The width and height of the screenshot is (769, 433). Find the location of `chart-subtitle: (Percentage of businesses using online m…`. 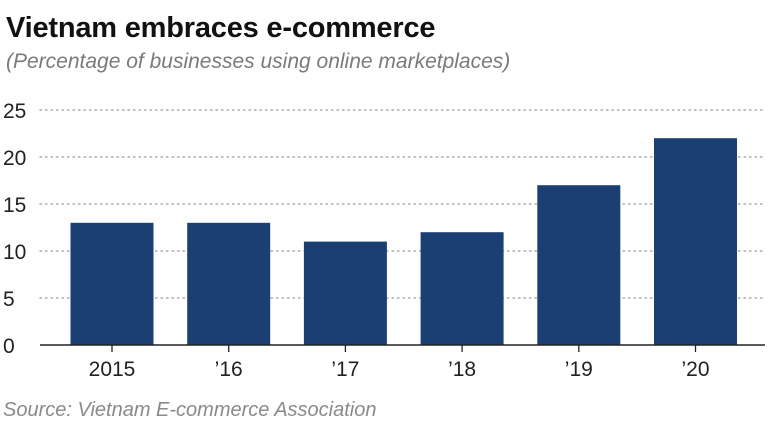

chart-subtitle: (Percentage of businesses using online m… is located at coordinates (258, 61).